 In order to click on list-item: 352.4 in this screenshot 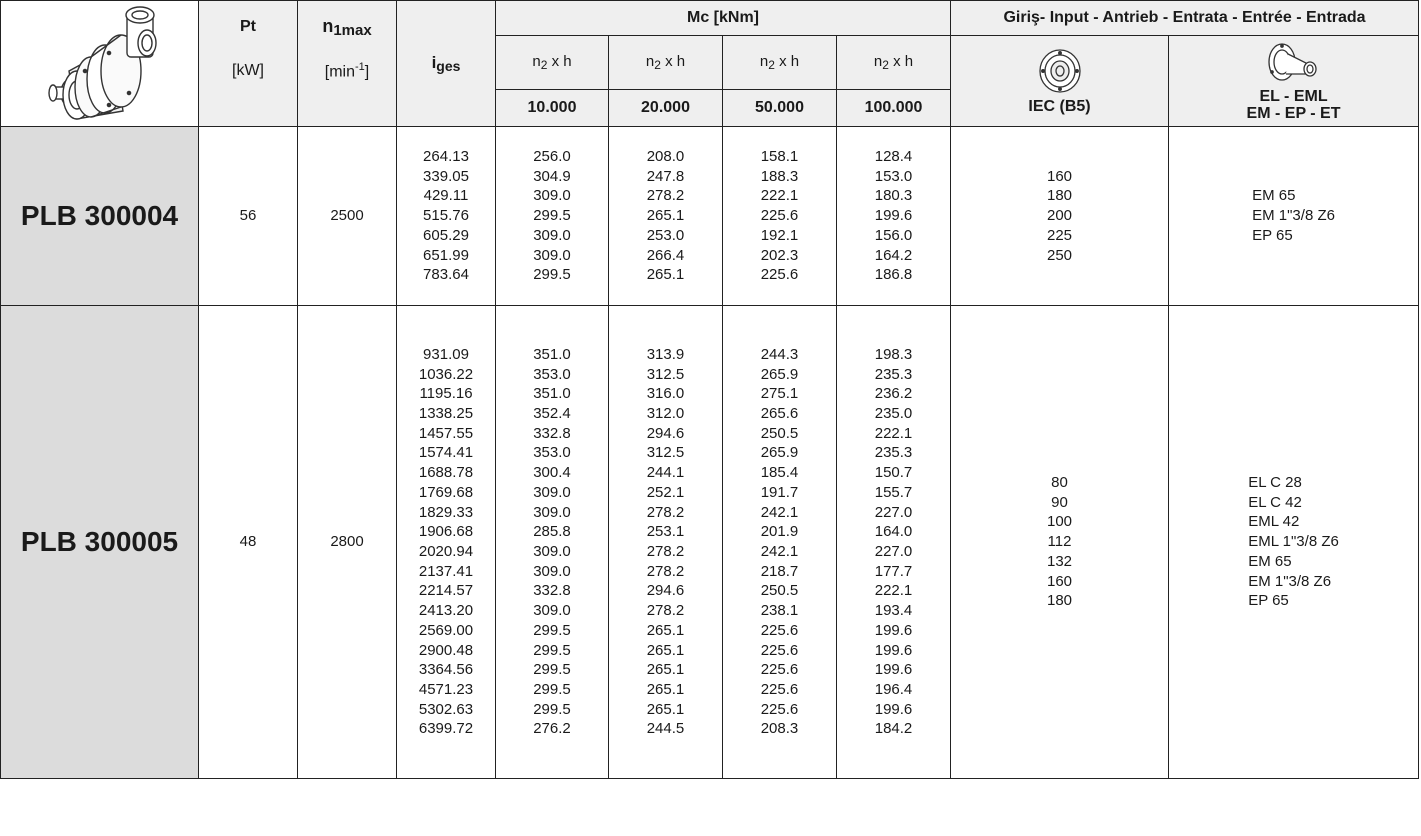, I will do `click(552, 414)`.